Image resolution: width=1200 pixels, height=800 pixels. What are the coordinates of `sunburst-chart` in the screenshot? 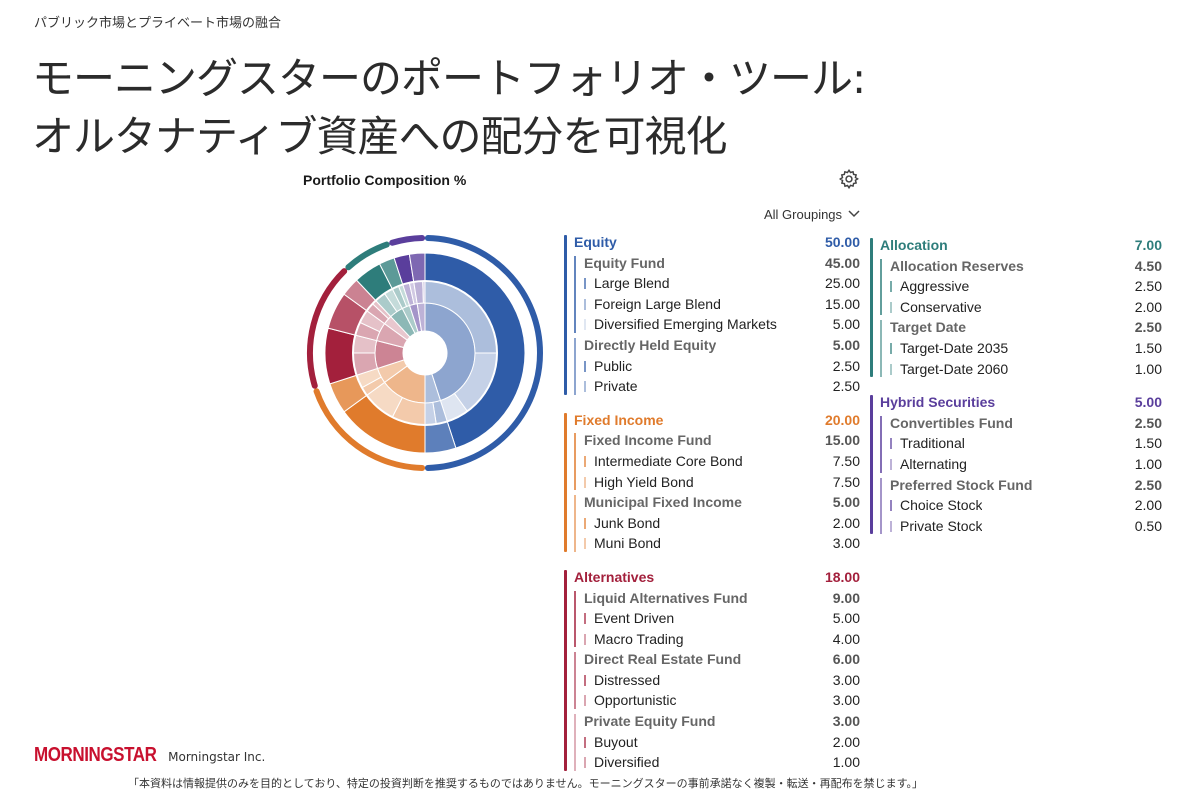 It's located at (425, 353).